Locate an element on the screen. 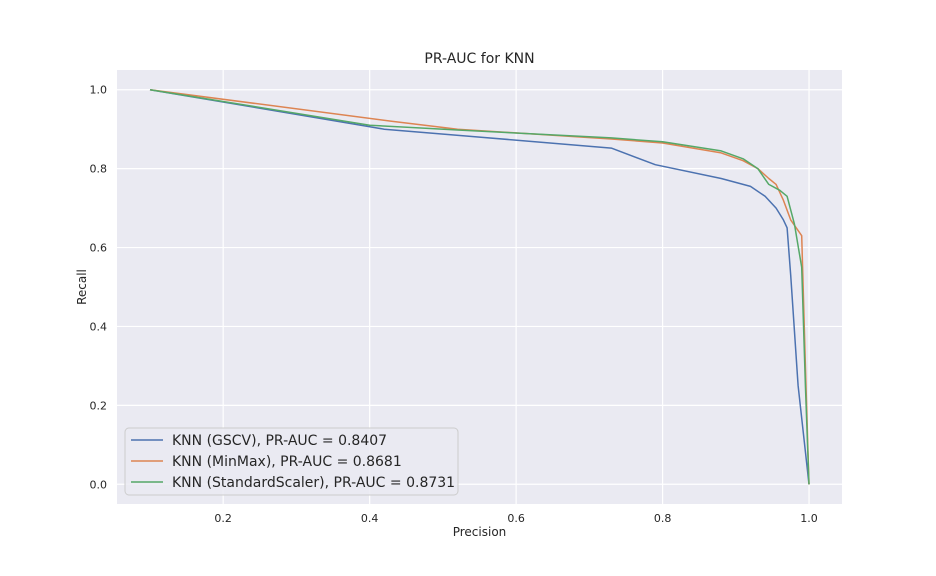  chart-title: PR-AUC for KNN is located at coordinates (479, 59).